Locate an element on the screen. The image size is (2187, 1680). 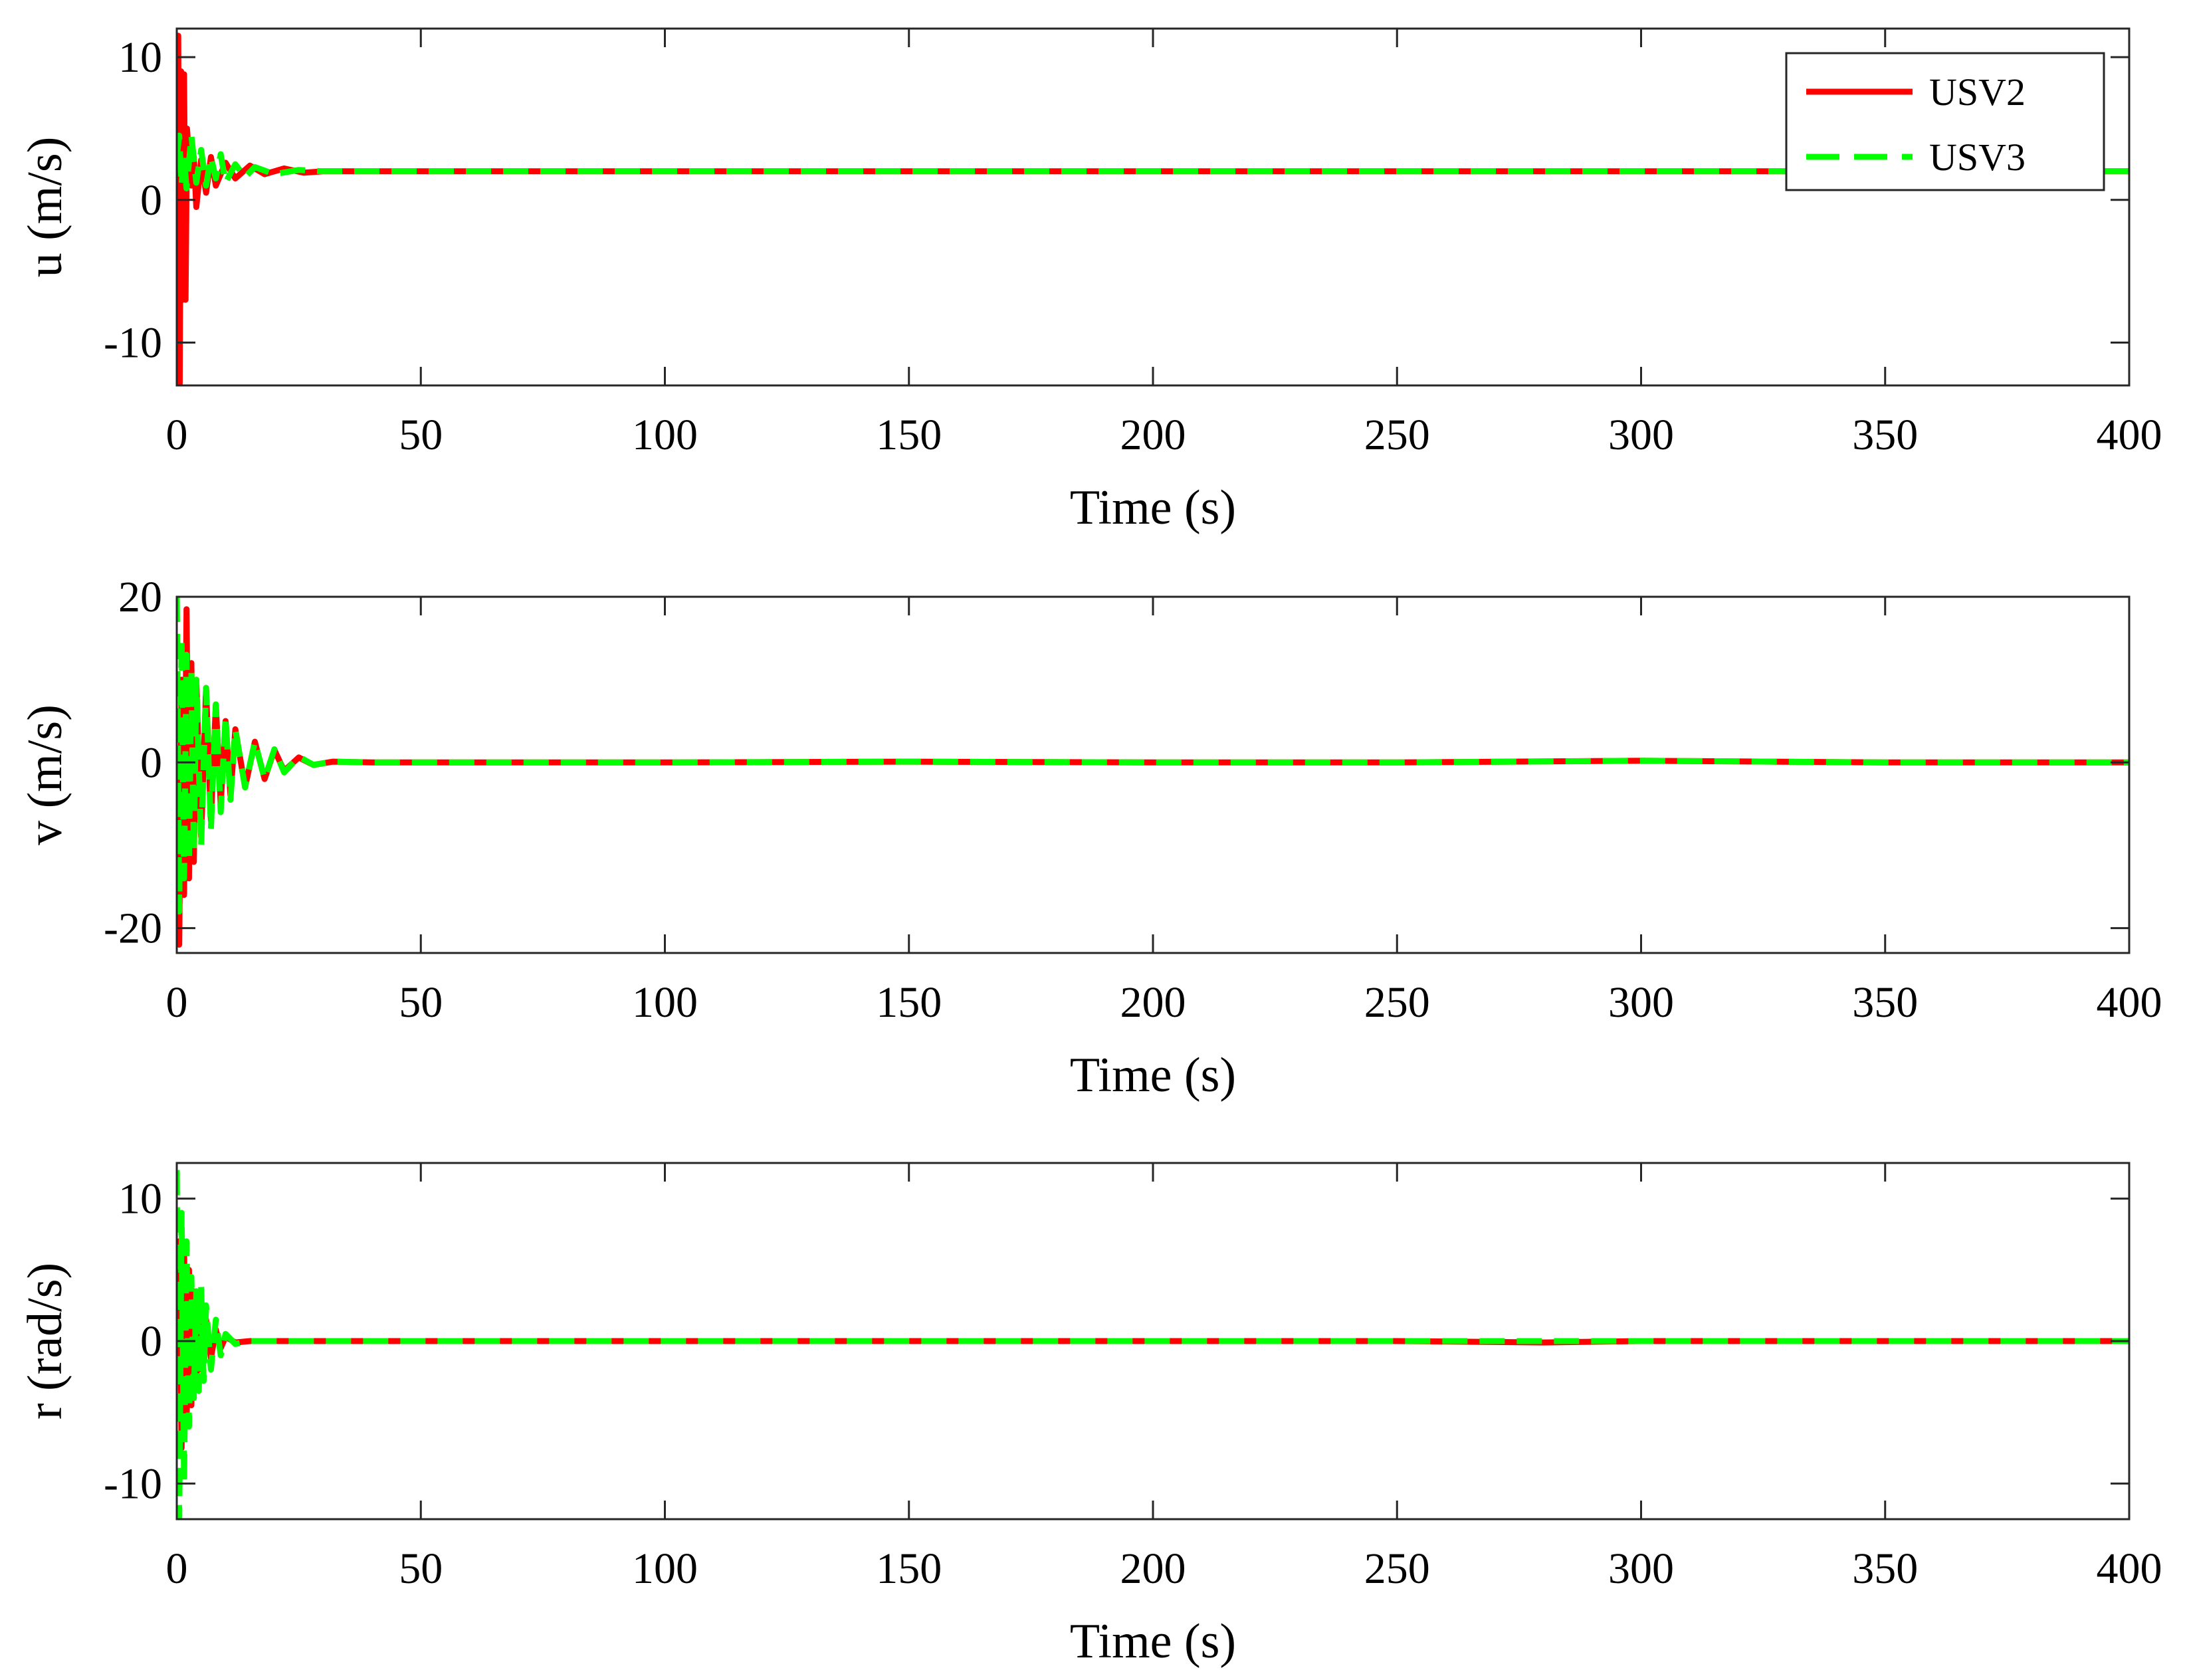
y-tick-label: -20 is located at coordinates (133, 928).